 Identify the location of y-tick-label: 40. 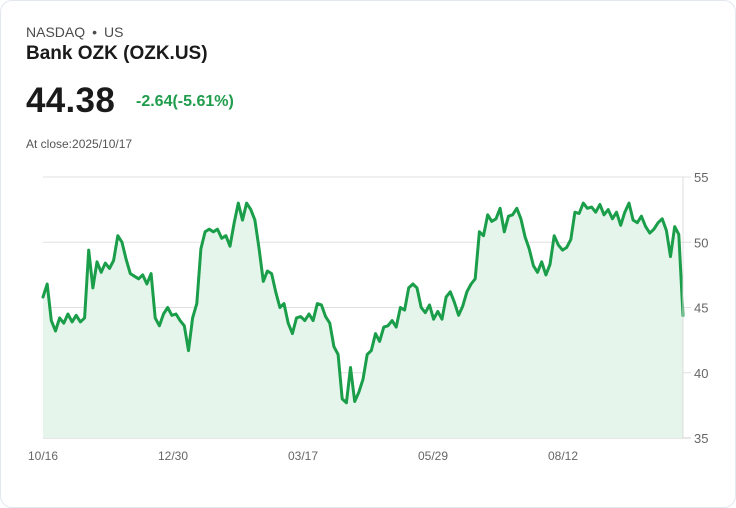
(701, 373).